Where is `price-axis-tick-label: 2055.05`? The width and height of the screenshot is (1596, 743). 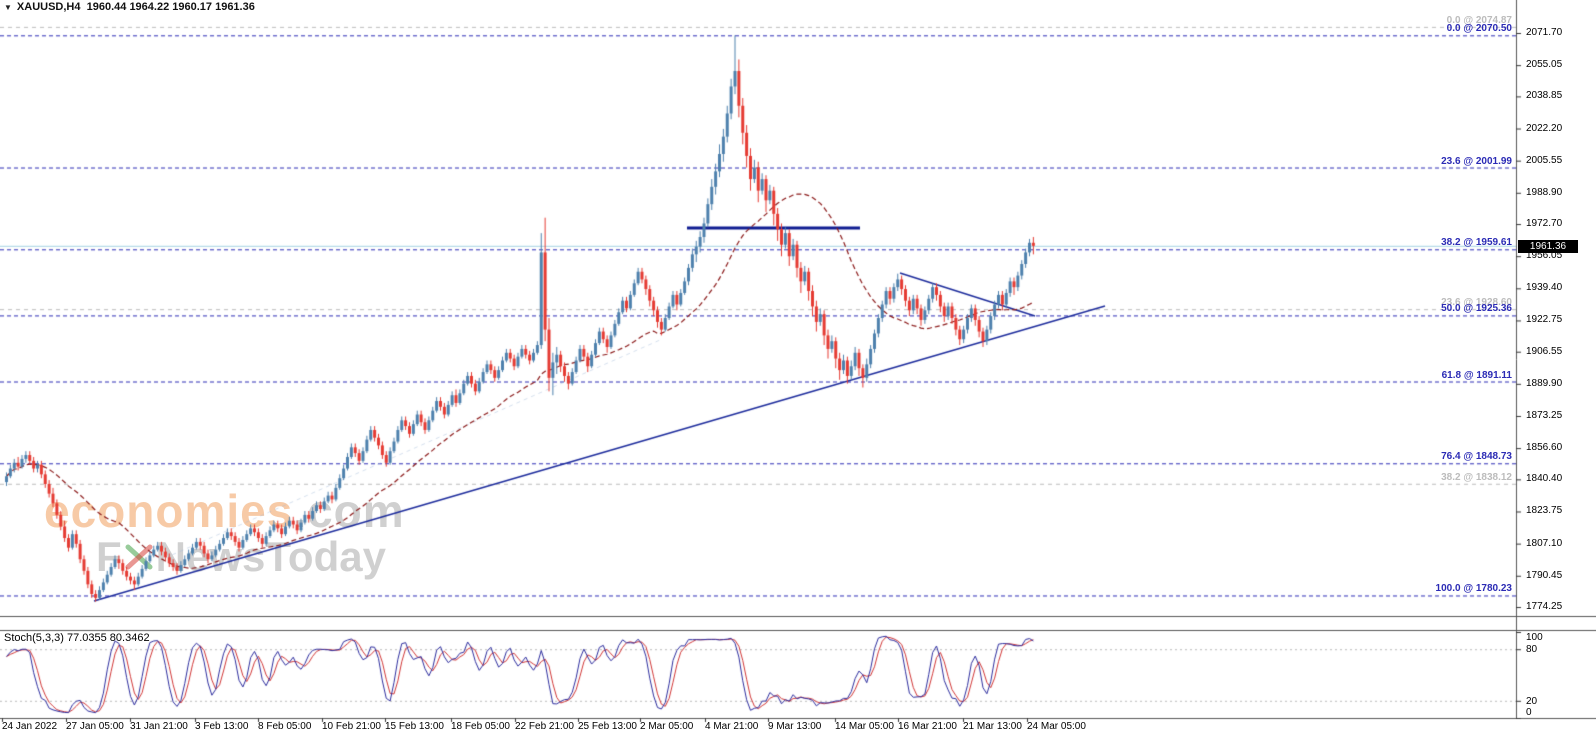 price-axis-tick-label: 2055.05 is located at coordinates (1544, 65).